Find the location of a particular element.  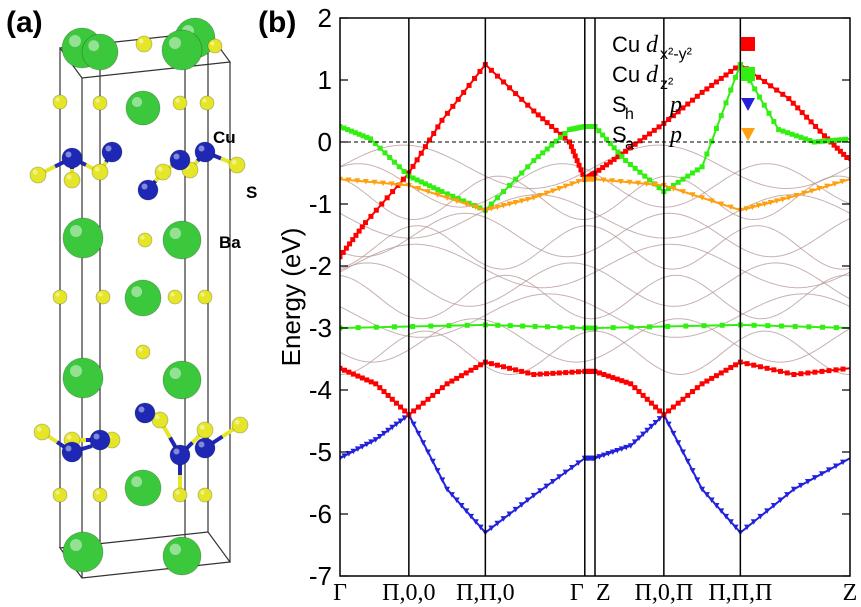

panel-a-label: (a) is located at coordinates (24, 22).